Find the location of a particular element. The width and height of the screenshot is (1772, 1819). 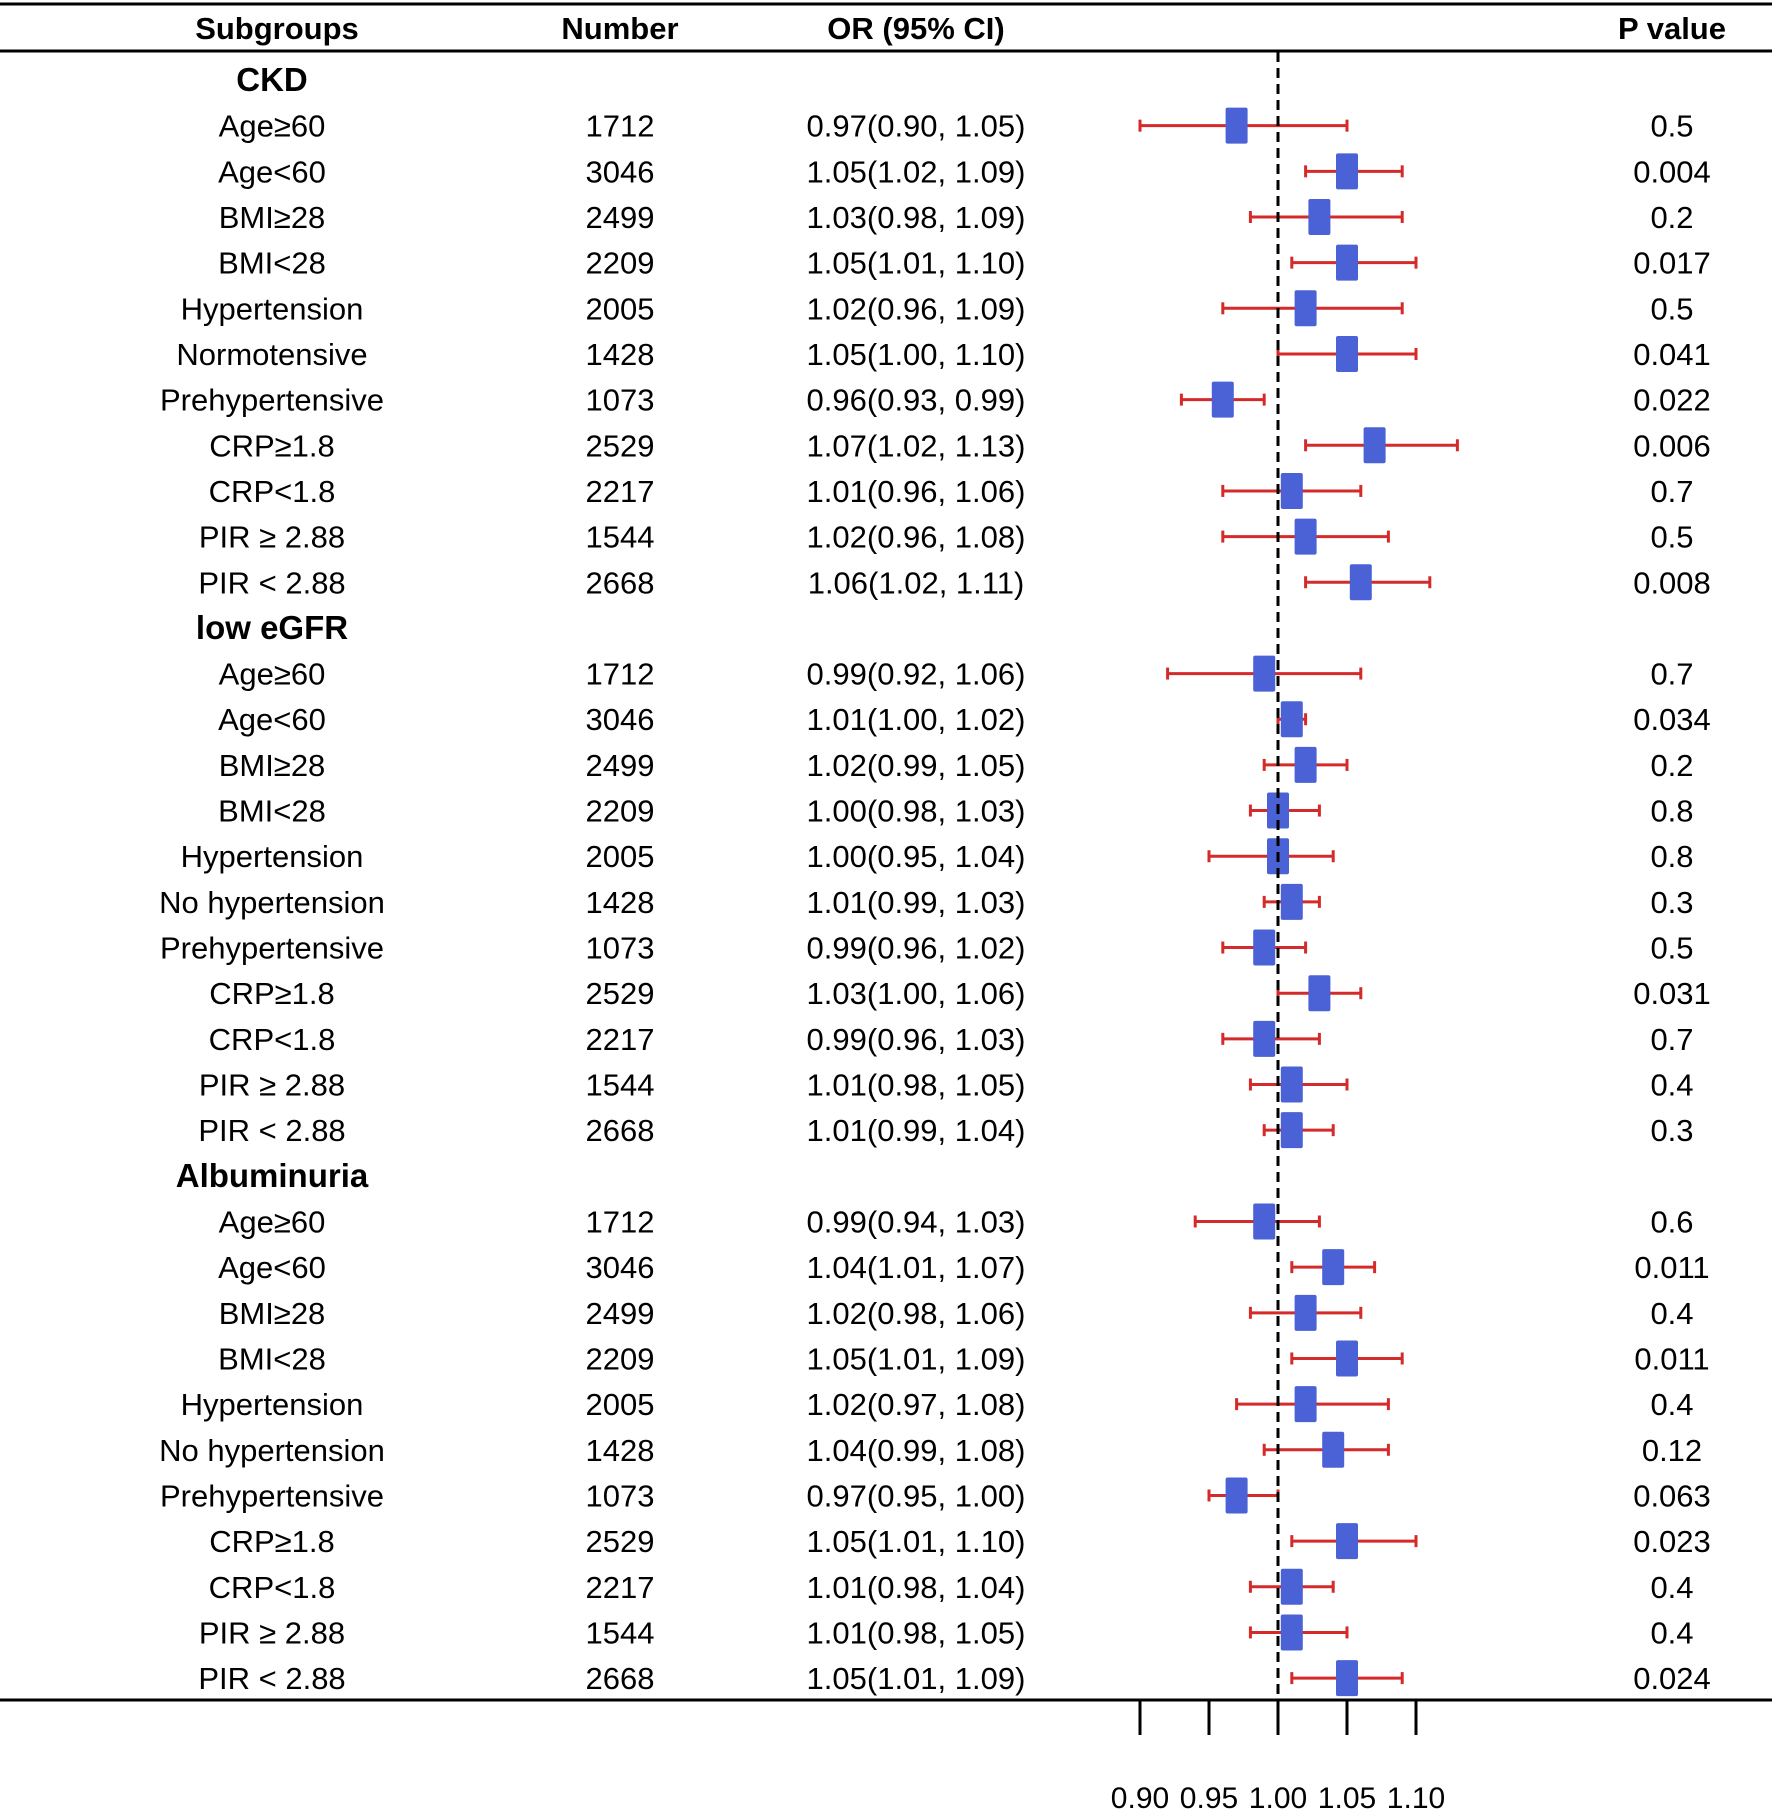

or-ci-value: 1.01(1.00, 1.02) is located at coordinates (916, 719).